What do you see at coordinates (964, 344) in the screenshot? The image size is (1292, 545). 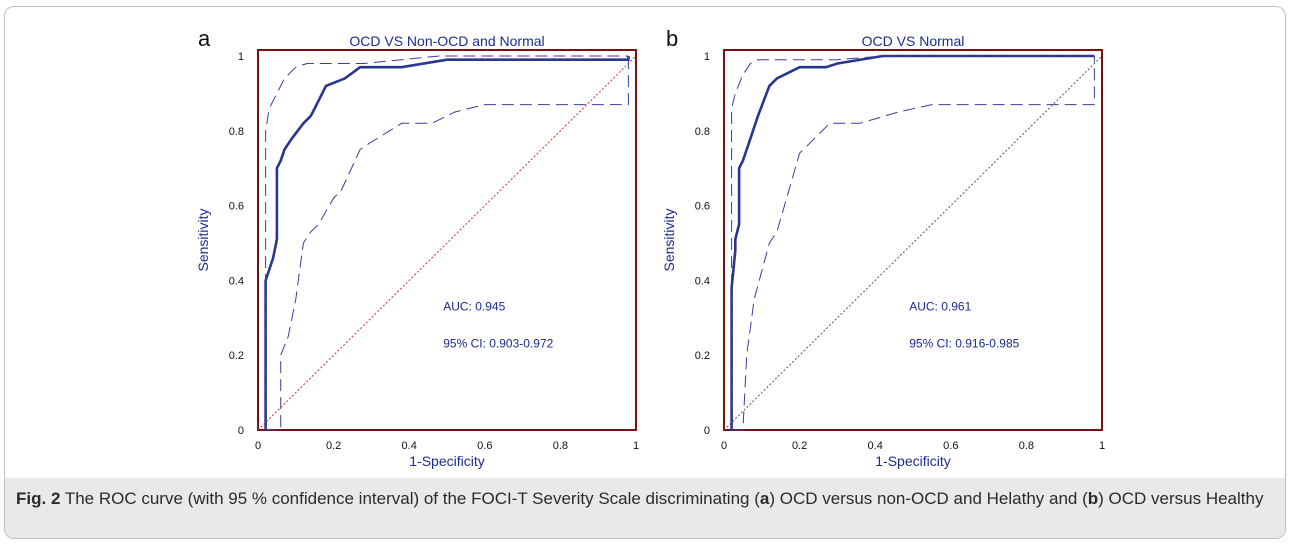 I see `ci-annotation: 95% CI: 0.916-0.985` at bounding box center [964, 344].